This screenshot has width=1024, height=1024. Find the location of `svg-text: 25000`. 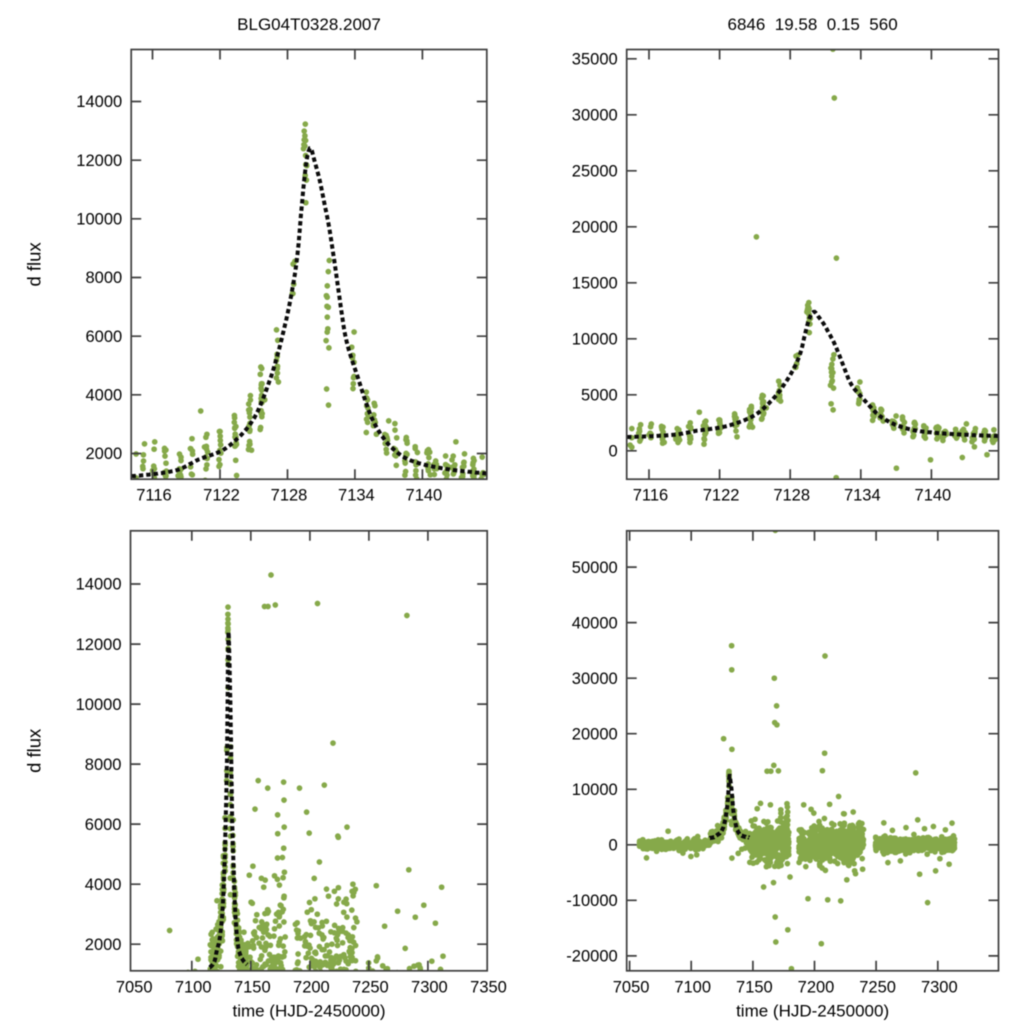

svg-text: 25000 is located at coordinates (595, 172).